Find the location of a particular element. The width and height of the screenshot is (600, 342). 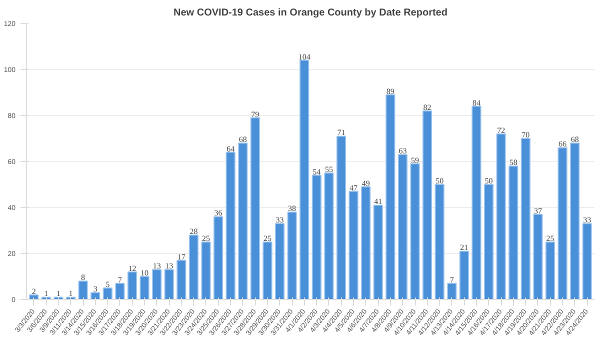

data-label: 63 is located at coordinates (402, 151).